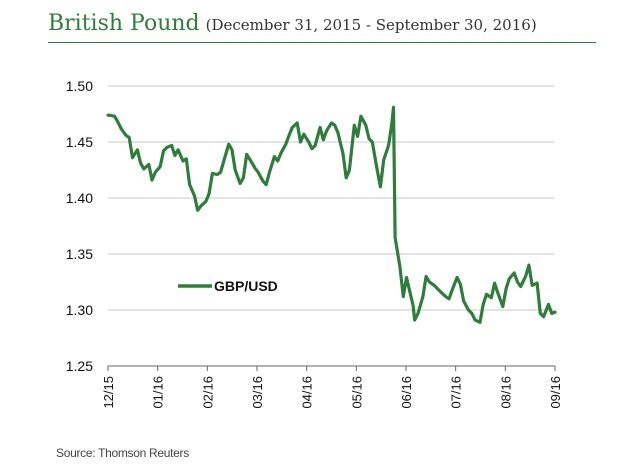 Image resolution: width=640 pixels, height=471 pixels. What do you see at coordinates (79, 226) in the screenshot?
I see `y-axis-ticks: 1.50 1.45 1.40 1.35 1.30 1.25` at bounding box center [79, 226].